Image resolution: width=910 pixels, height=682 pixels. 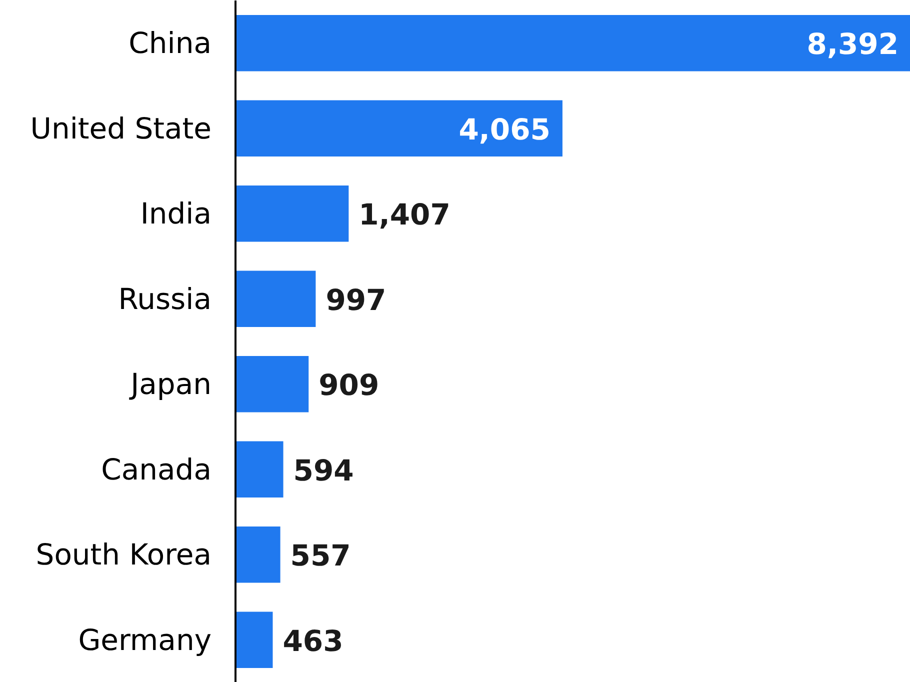 What do you see at coordinates (349, 385) in the screenshot?
I see `data-label: 909` at bounding box center [349, 385].